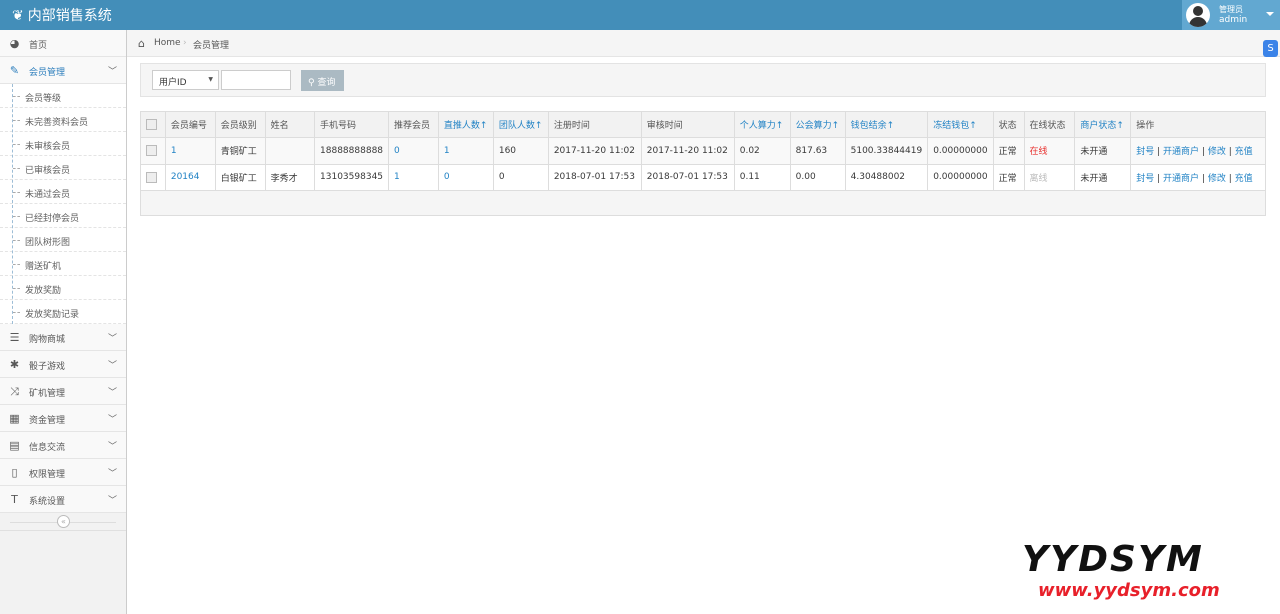 The width and height of the screenshot is (1280, 614). Describe the element at coordinates (397, 177) in the screenshot. I see `referrer-link: 1` at that location.